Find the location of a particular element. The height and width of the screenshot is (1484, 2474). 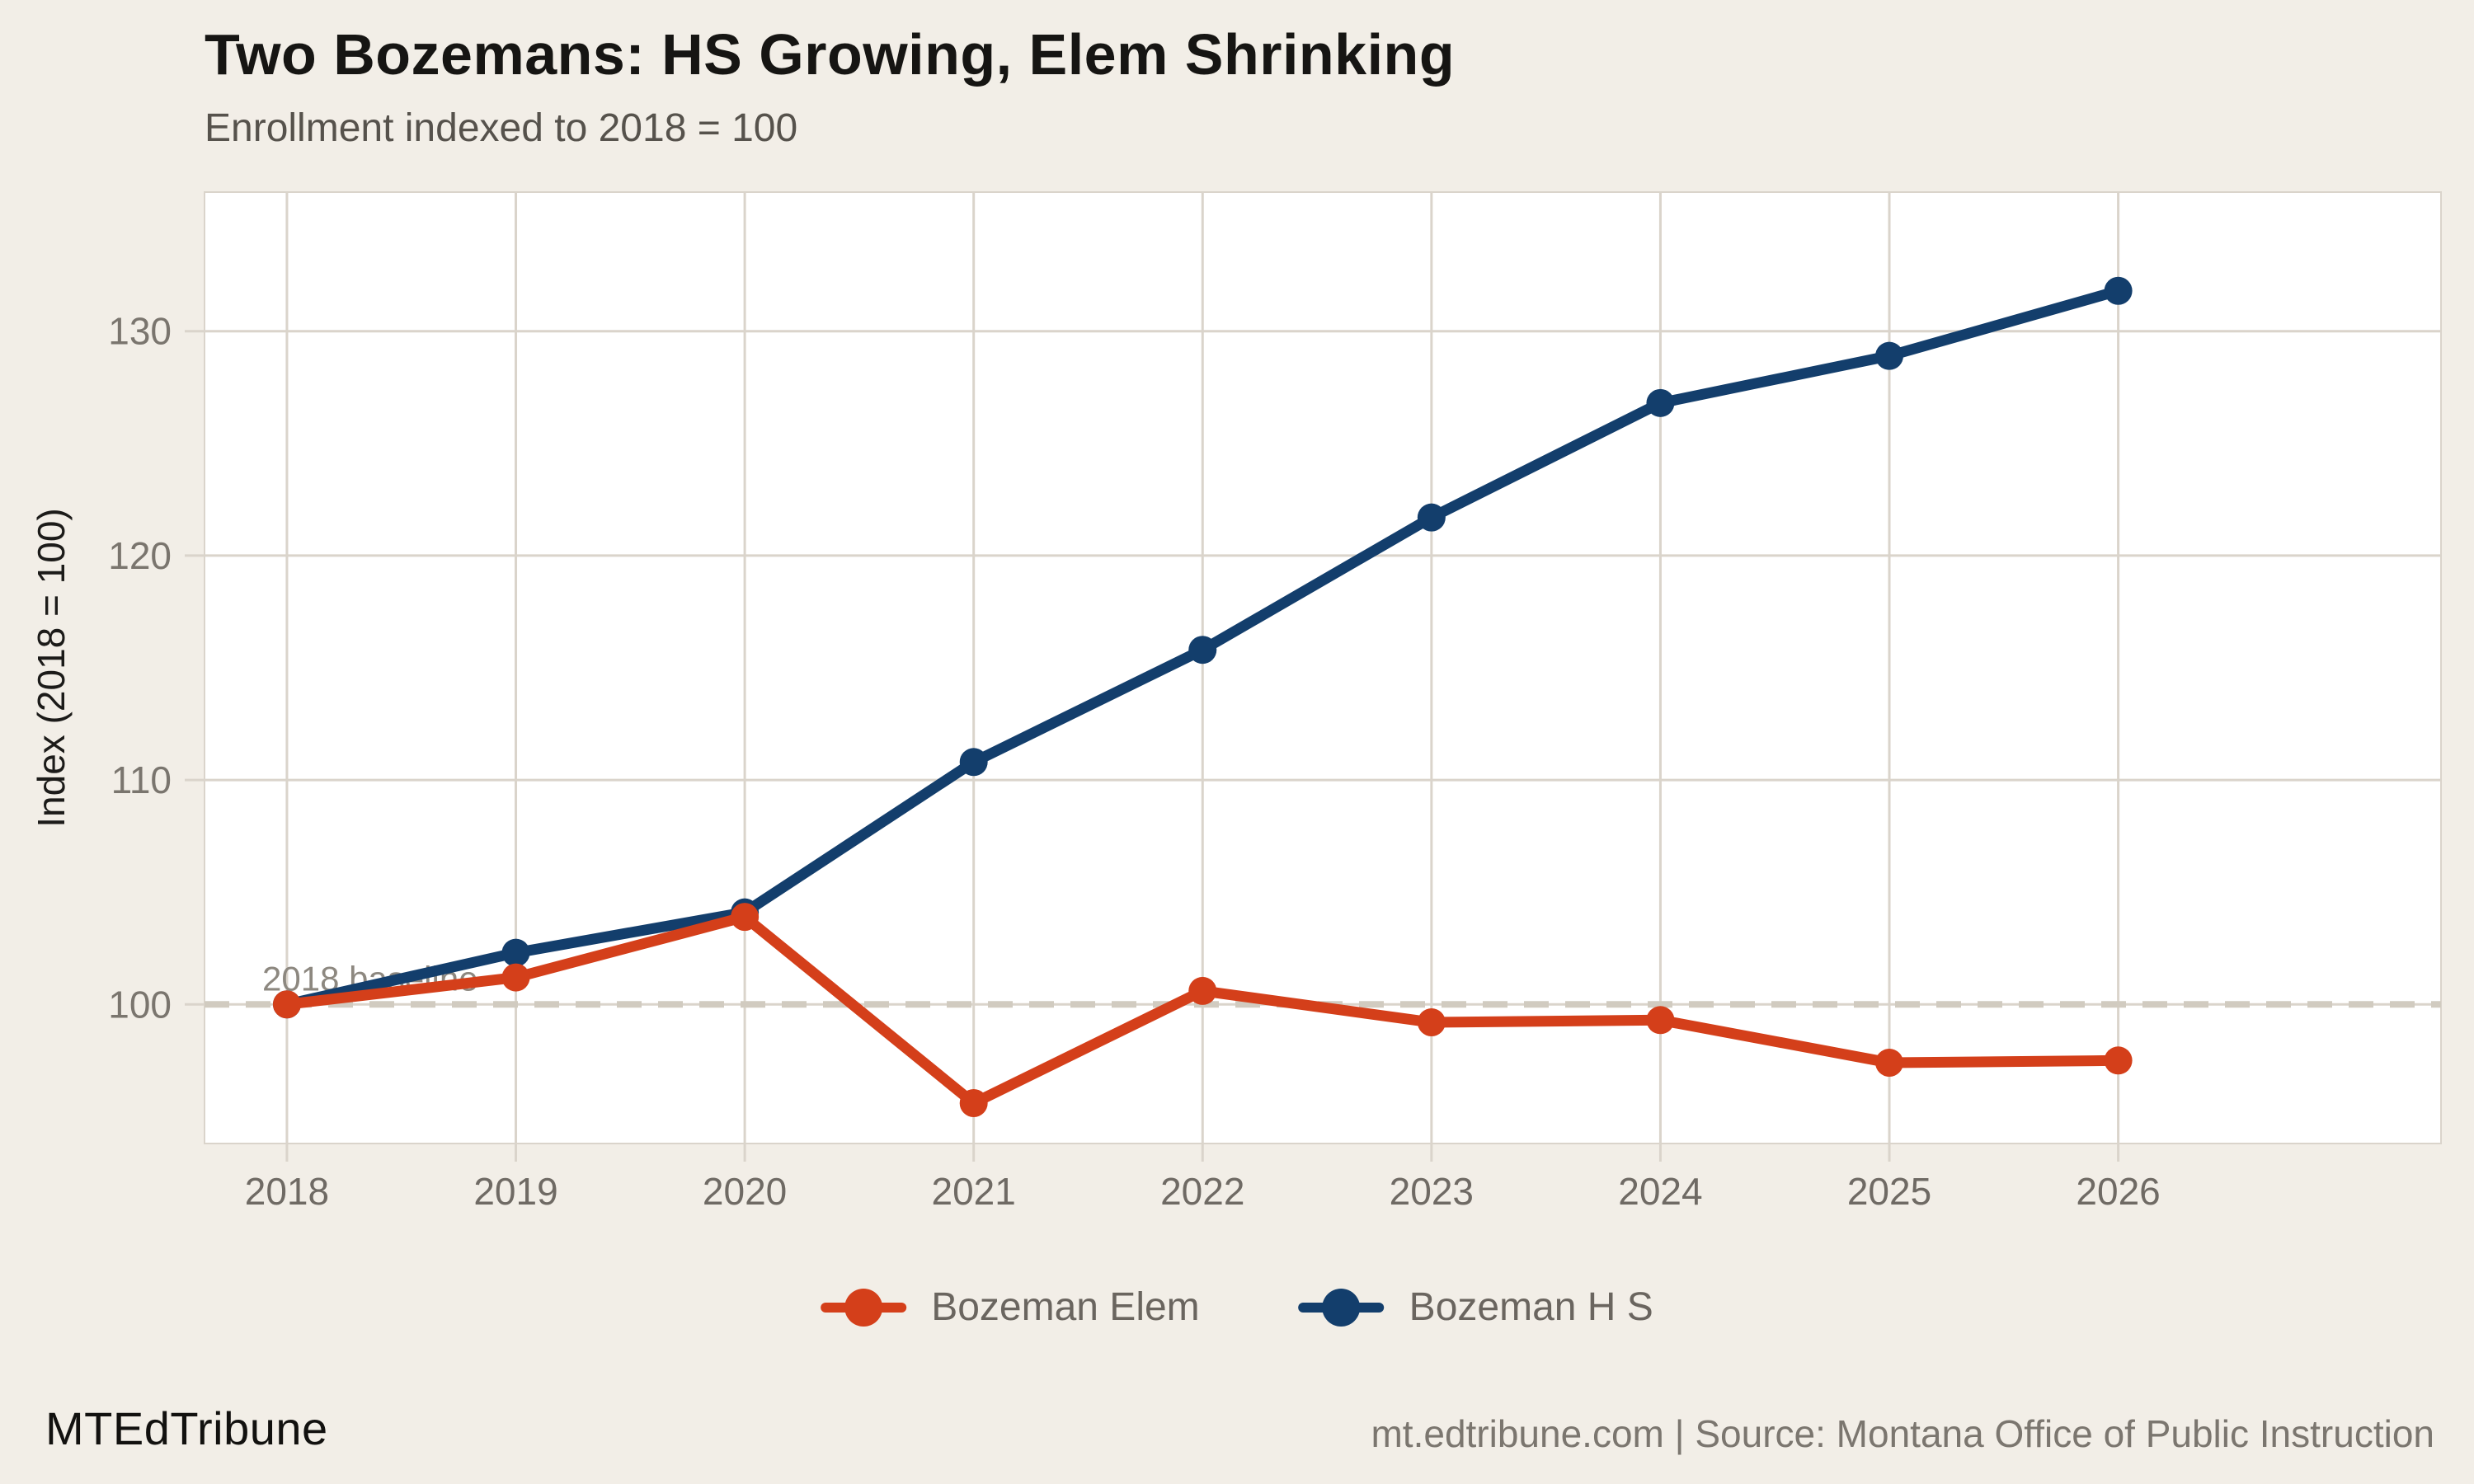

ytick-label: 100 is located at coordinates (140, 1004).